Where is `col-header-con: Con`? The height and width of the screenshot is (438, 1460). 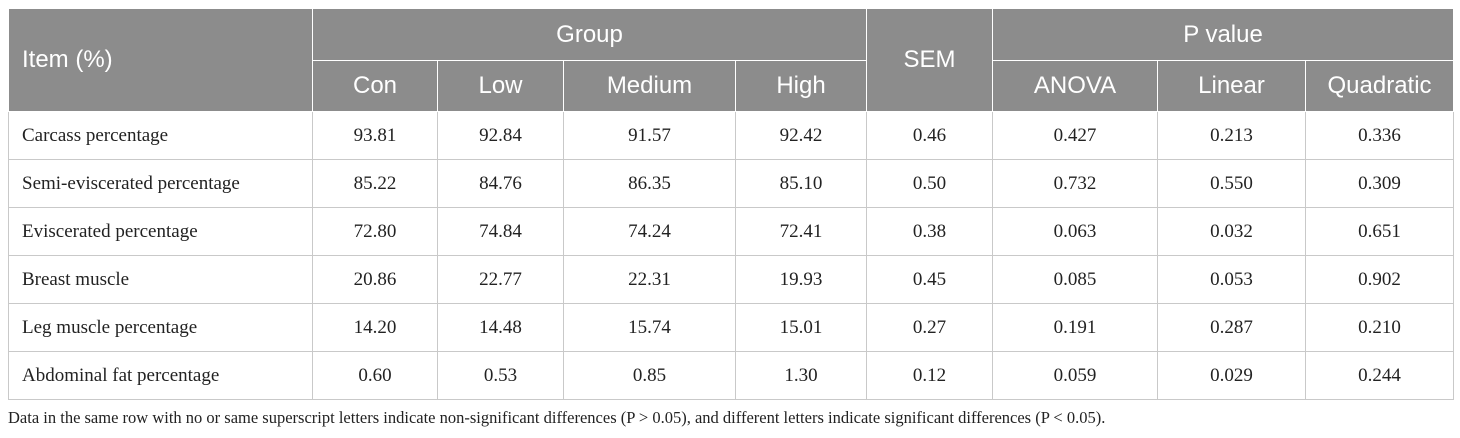 col-header-con: Con is located at coordinates (375, 86).